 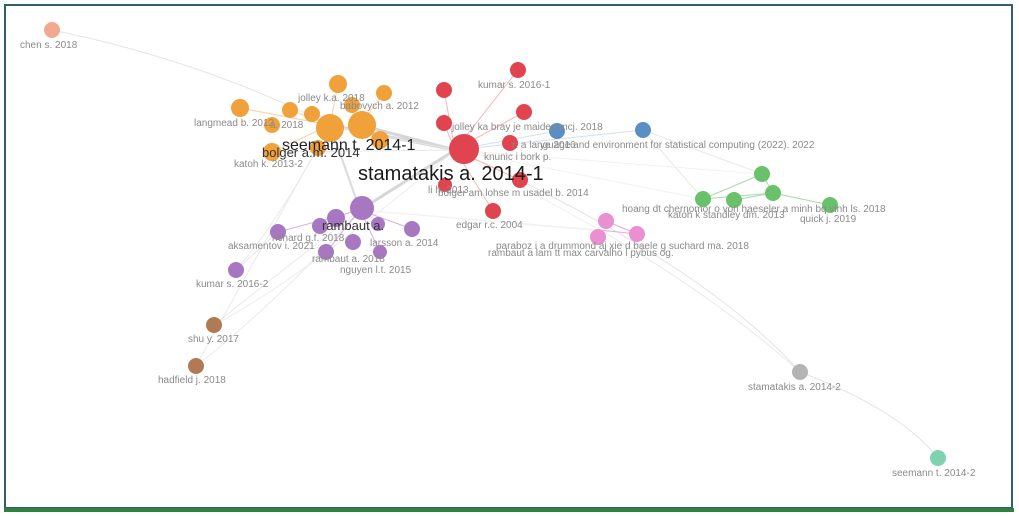 What do you see at coordinates (196, 366) in the screenshot?
I see `node-hadfield-2018` at bounding box center [196, 366].